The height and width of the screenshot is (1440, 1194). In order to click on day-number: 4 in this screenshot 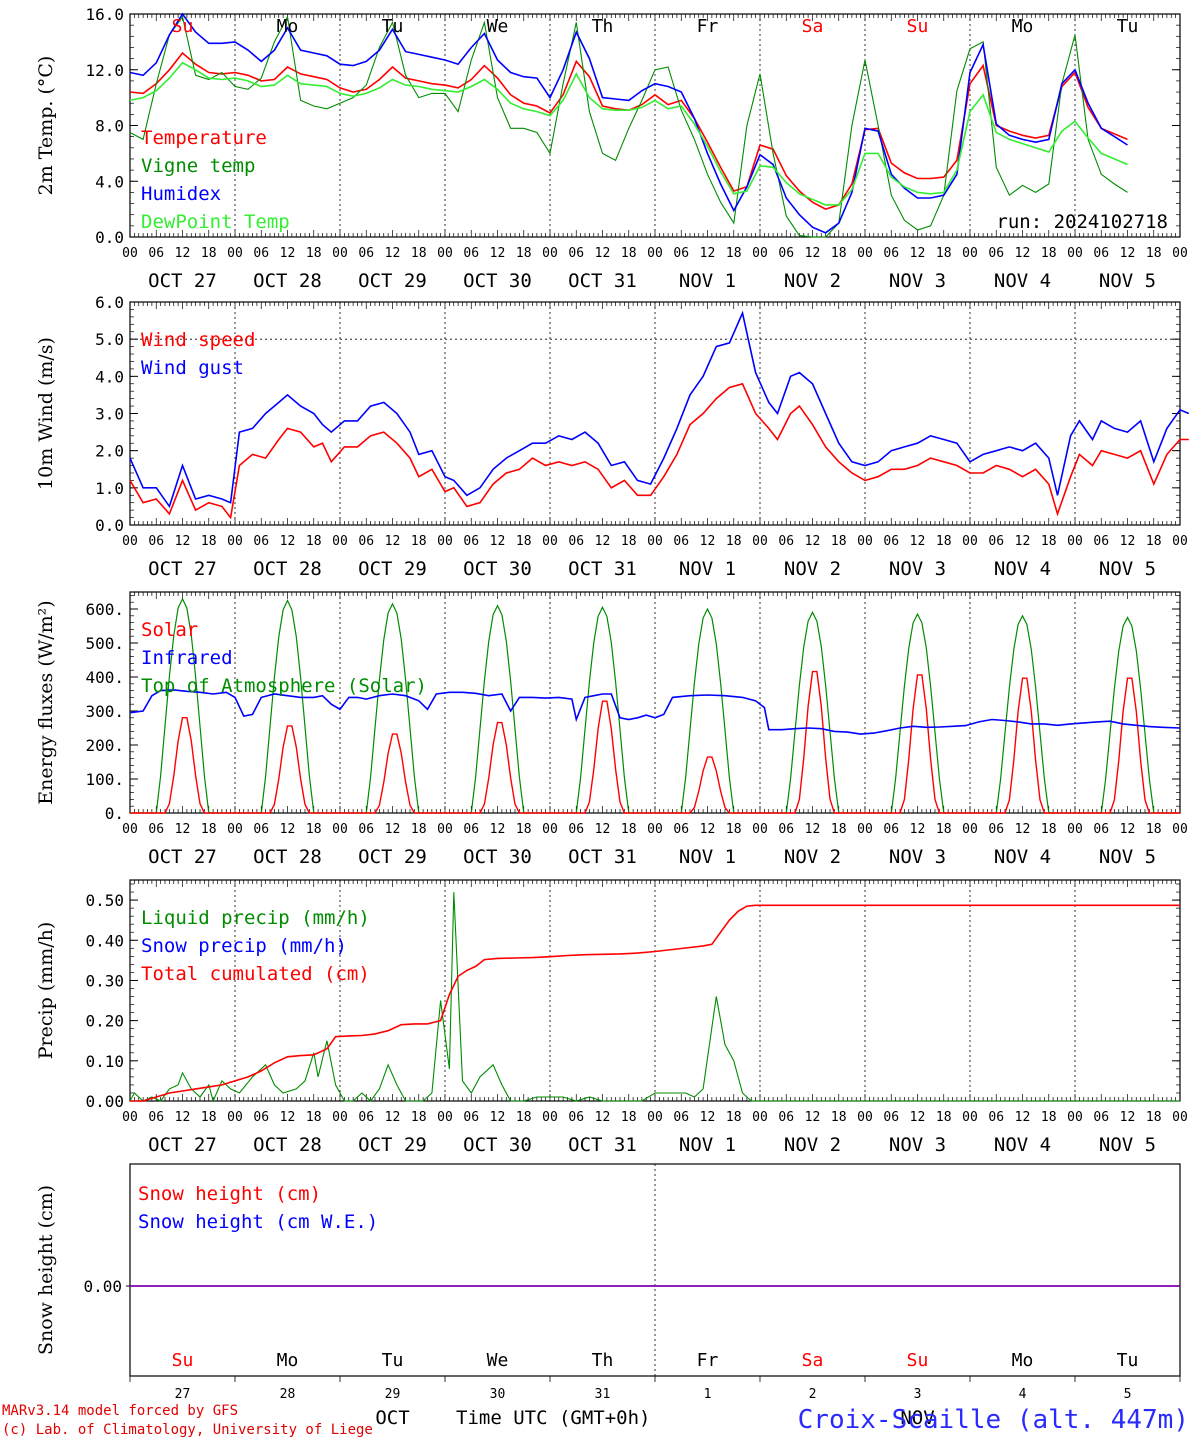, I will do `click(1023, 1394)`.